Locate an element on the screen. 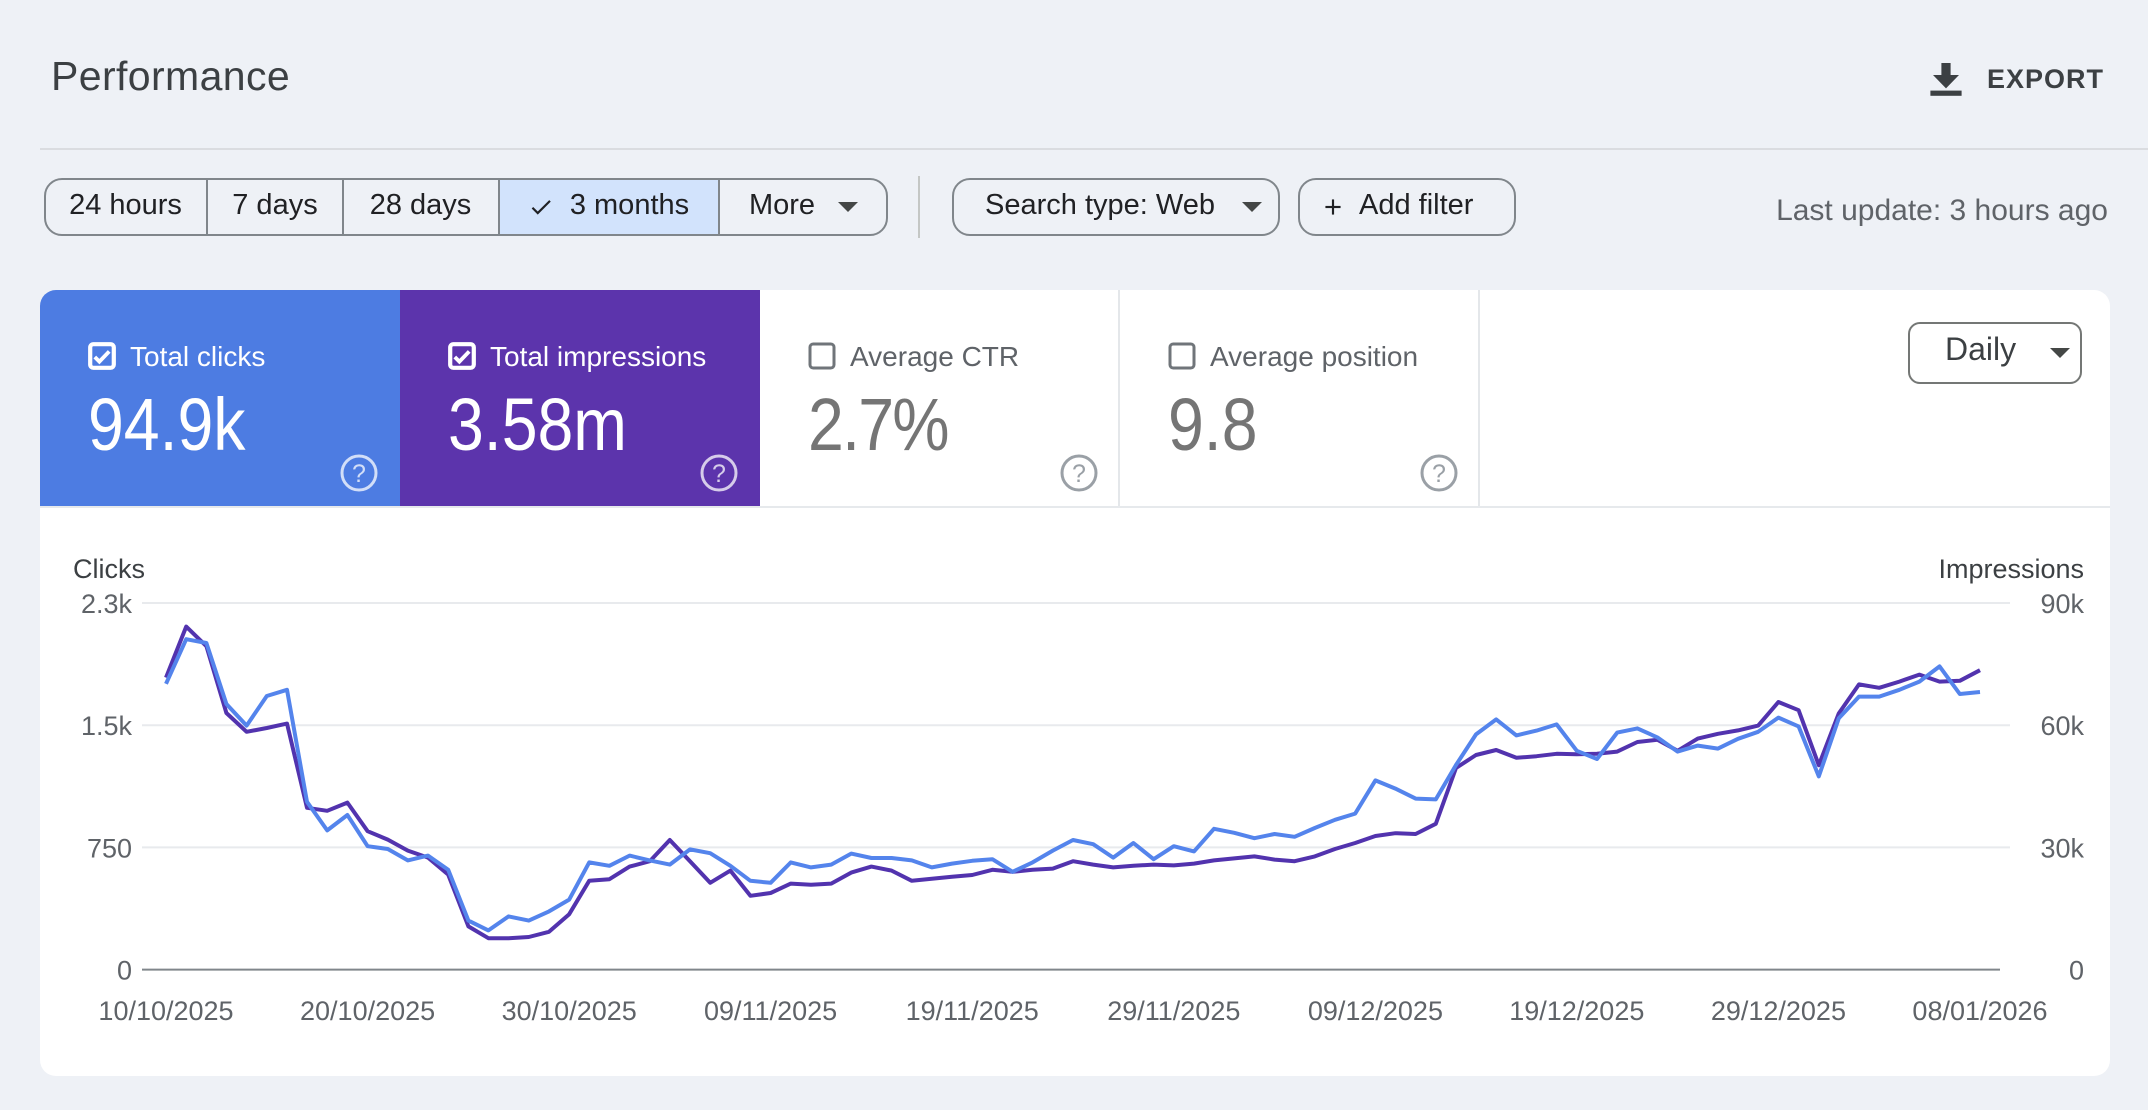  svg-text: Clicks is located at coordinates (109, 569).